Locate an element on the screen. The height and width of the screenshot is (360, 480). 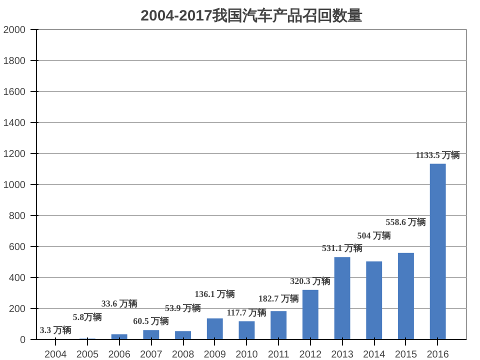
y-tick-label: 0 is located at coordinates (23, 340).